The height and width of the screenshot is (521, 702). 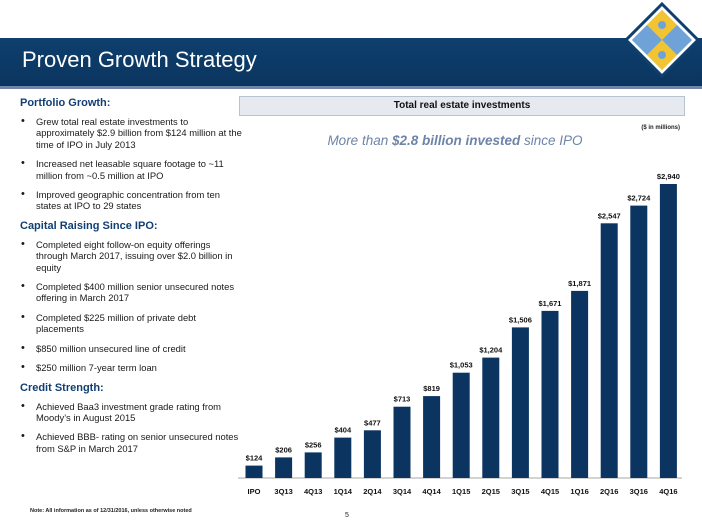 I want to click on x-tick-label: 1Q16, so click(x=579, y=491).